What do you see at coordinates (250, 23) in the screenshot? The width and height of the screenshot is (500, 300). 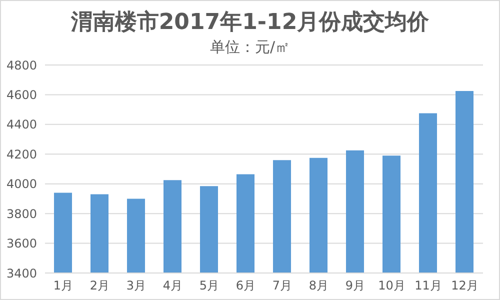 I see `chart-title: 渭南楼市2017年1-12月份成交均价` at bounding box center [250, 23].